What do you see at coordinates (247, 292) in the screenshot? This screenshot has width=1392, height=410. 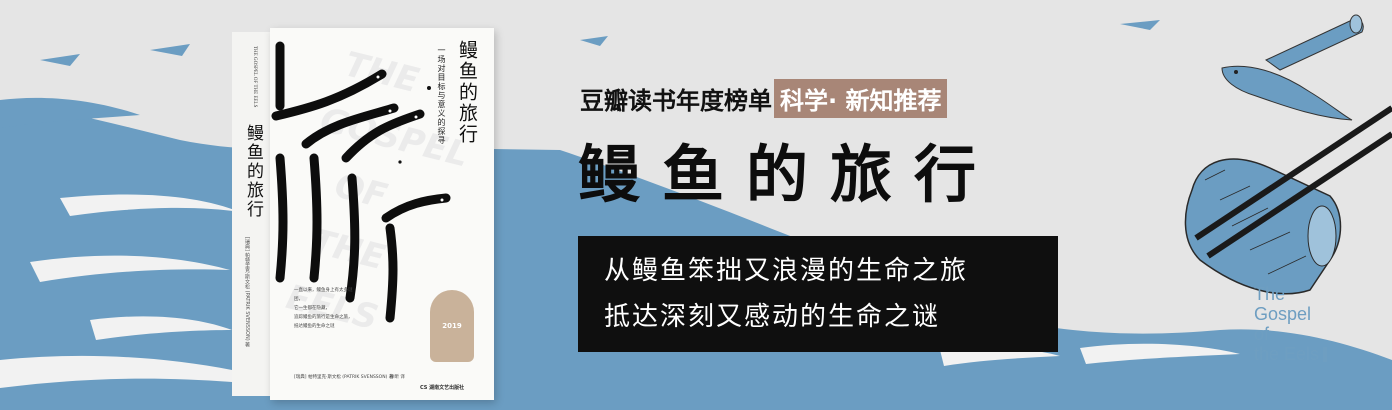 I see `spine-author: [瑞典] 帕特里克·斯文松 (PATRIK SVENSSON) 著` at bounding box center [247, 292].